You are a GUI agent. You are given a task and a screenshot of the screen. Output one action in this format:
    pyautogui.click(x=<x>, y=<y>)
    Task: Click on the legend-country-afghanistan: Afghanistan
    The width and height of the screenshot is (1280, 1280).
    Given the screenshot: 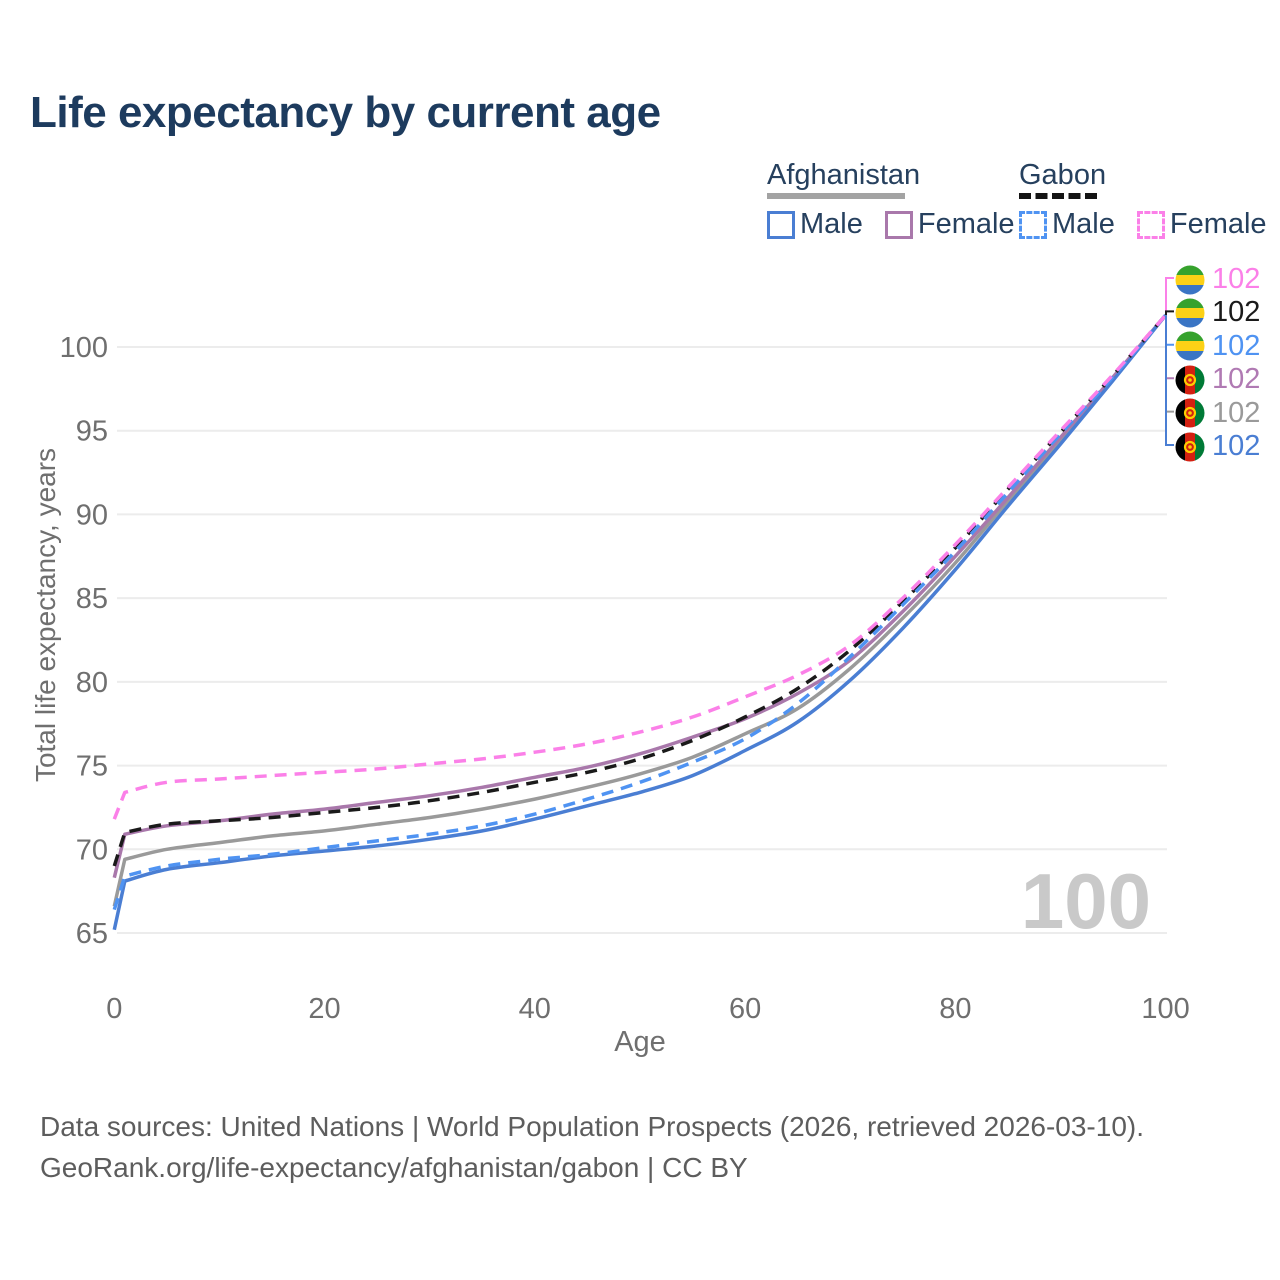 What is the action you would take?
    pyautogui.click(x=902, y=179)
    